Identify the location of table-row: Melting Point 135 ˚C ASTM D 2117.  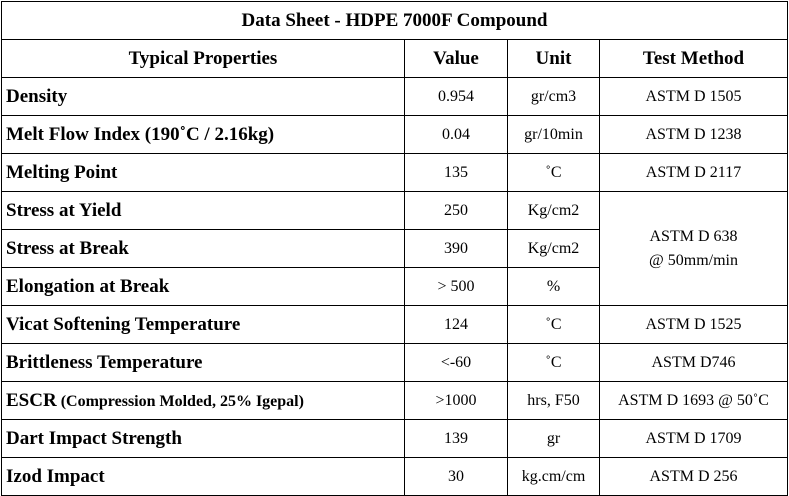
(395, 172).